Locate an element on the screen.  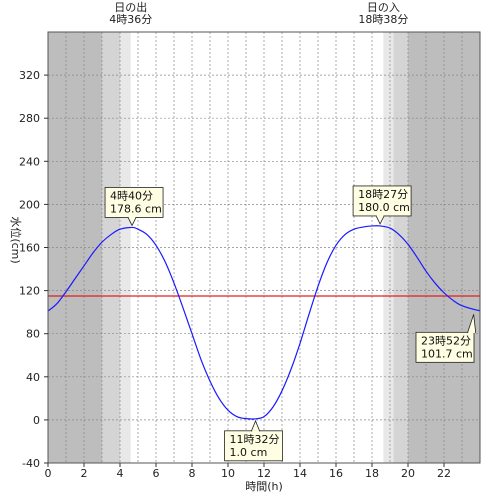
x-tick-label: 0 is located at coordinates (48, 473).